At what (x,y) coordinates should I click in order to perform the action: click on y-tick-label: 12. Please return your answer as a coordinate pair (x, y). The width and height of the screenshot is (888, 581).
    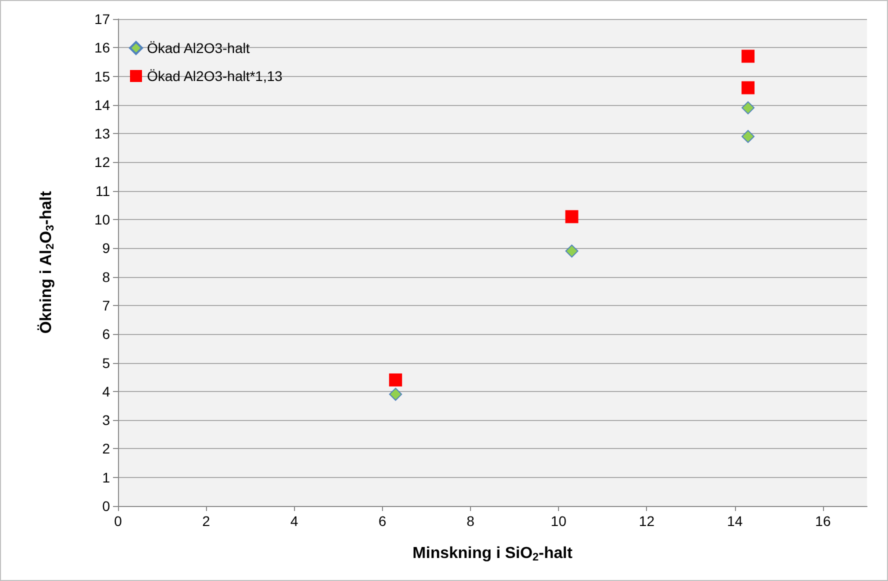
    Looking at the image, I should click on (102, 162).